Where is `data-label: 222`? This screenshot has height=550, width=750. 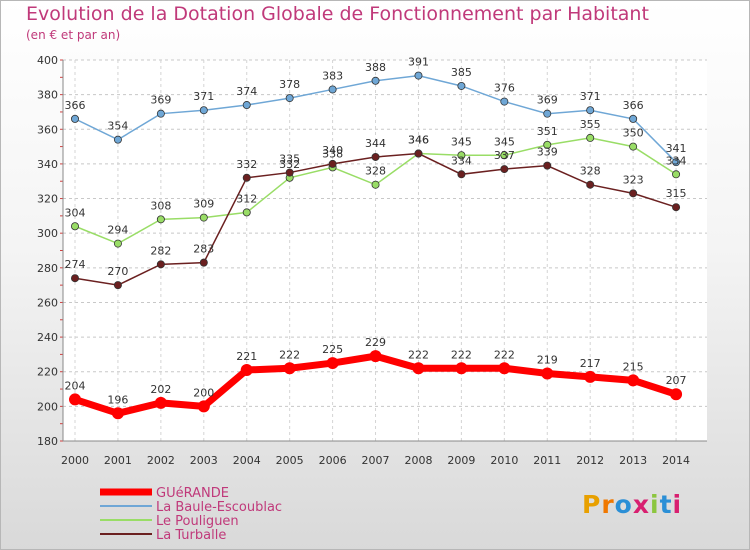 data-label: 222 is located at coordinates (289, 354).